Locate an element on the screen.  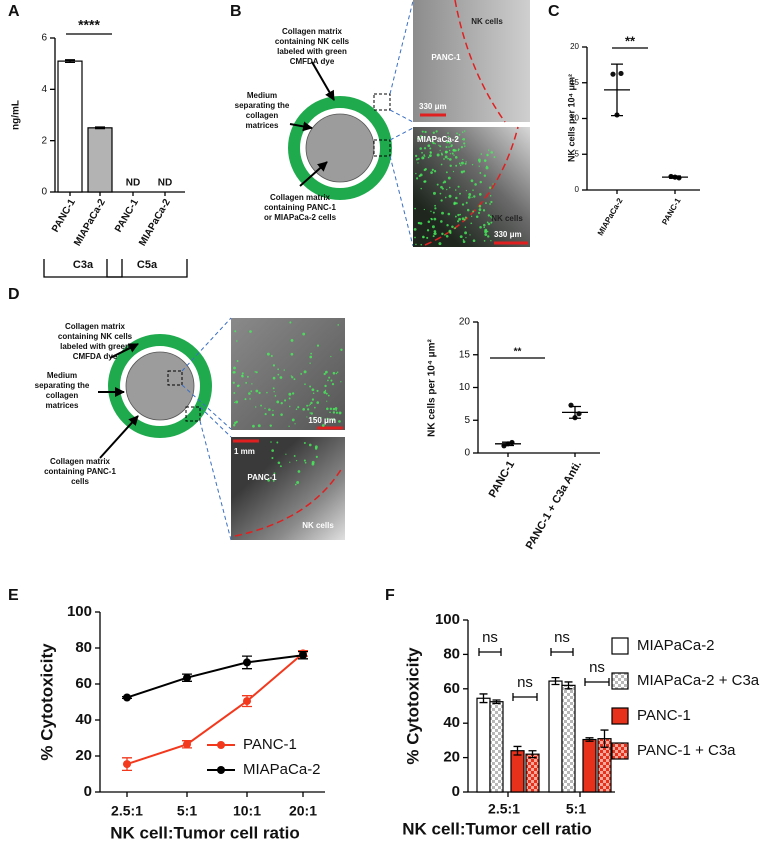
group-bracket is located at coordinates (83, 268).